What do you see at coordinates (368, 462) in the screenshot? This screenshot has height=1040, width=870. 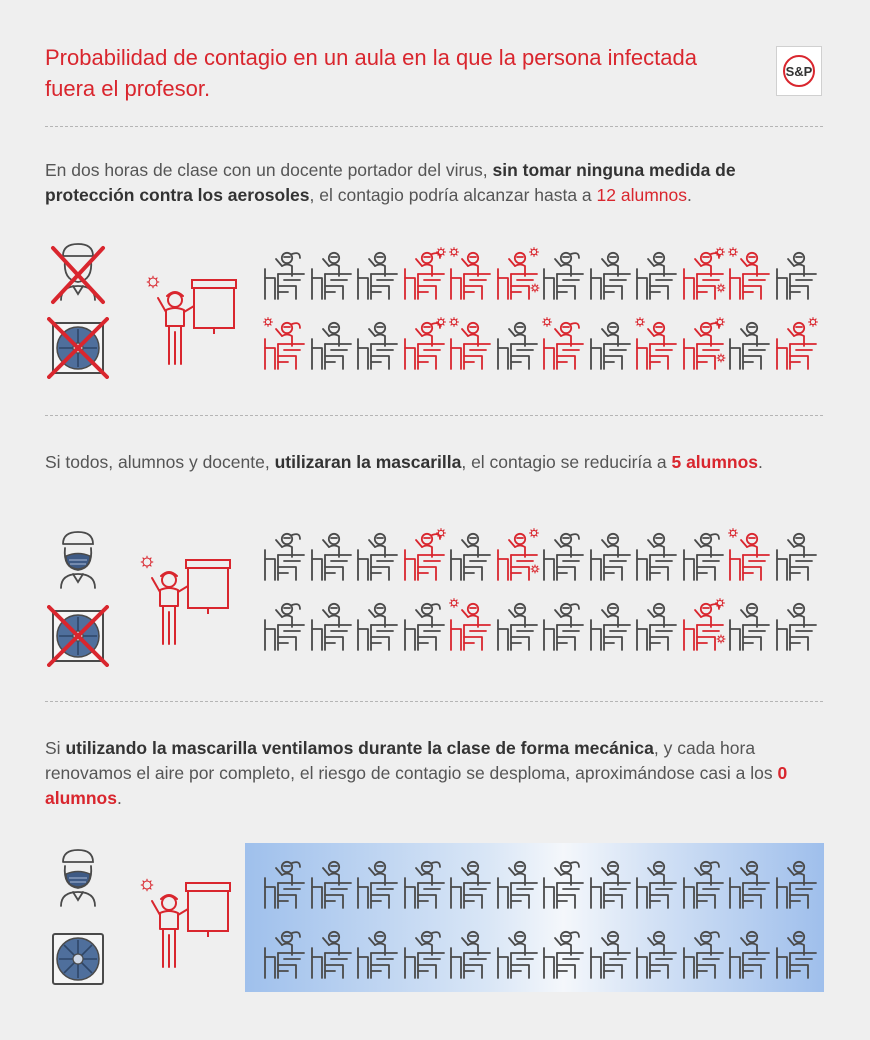 I see `emphasis-text: utilizaran la mascarilla` at bounding box center [368, 462].